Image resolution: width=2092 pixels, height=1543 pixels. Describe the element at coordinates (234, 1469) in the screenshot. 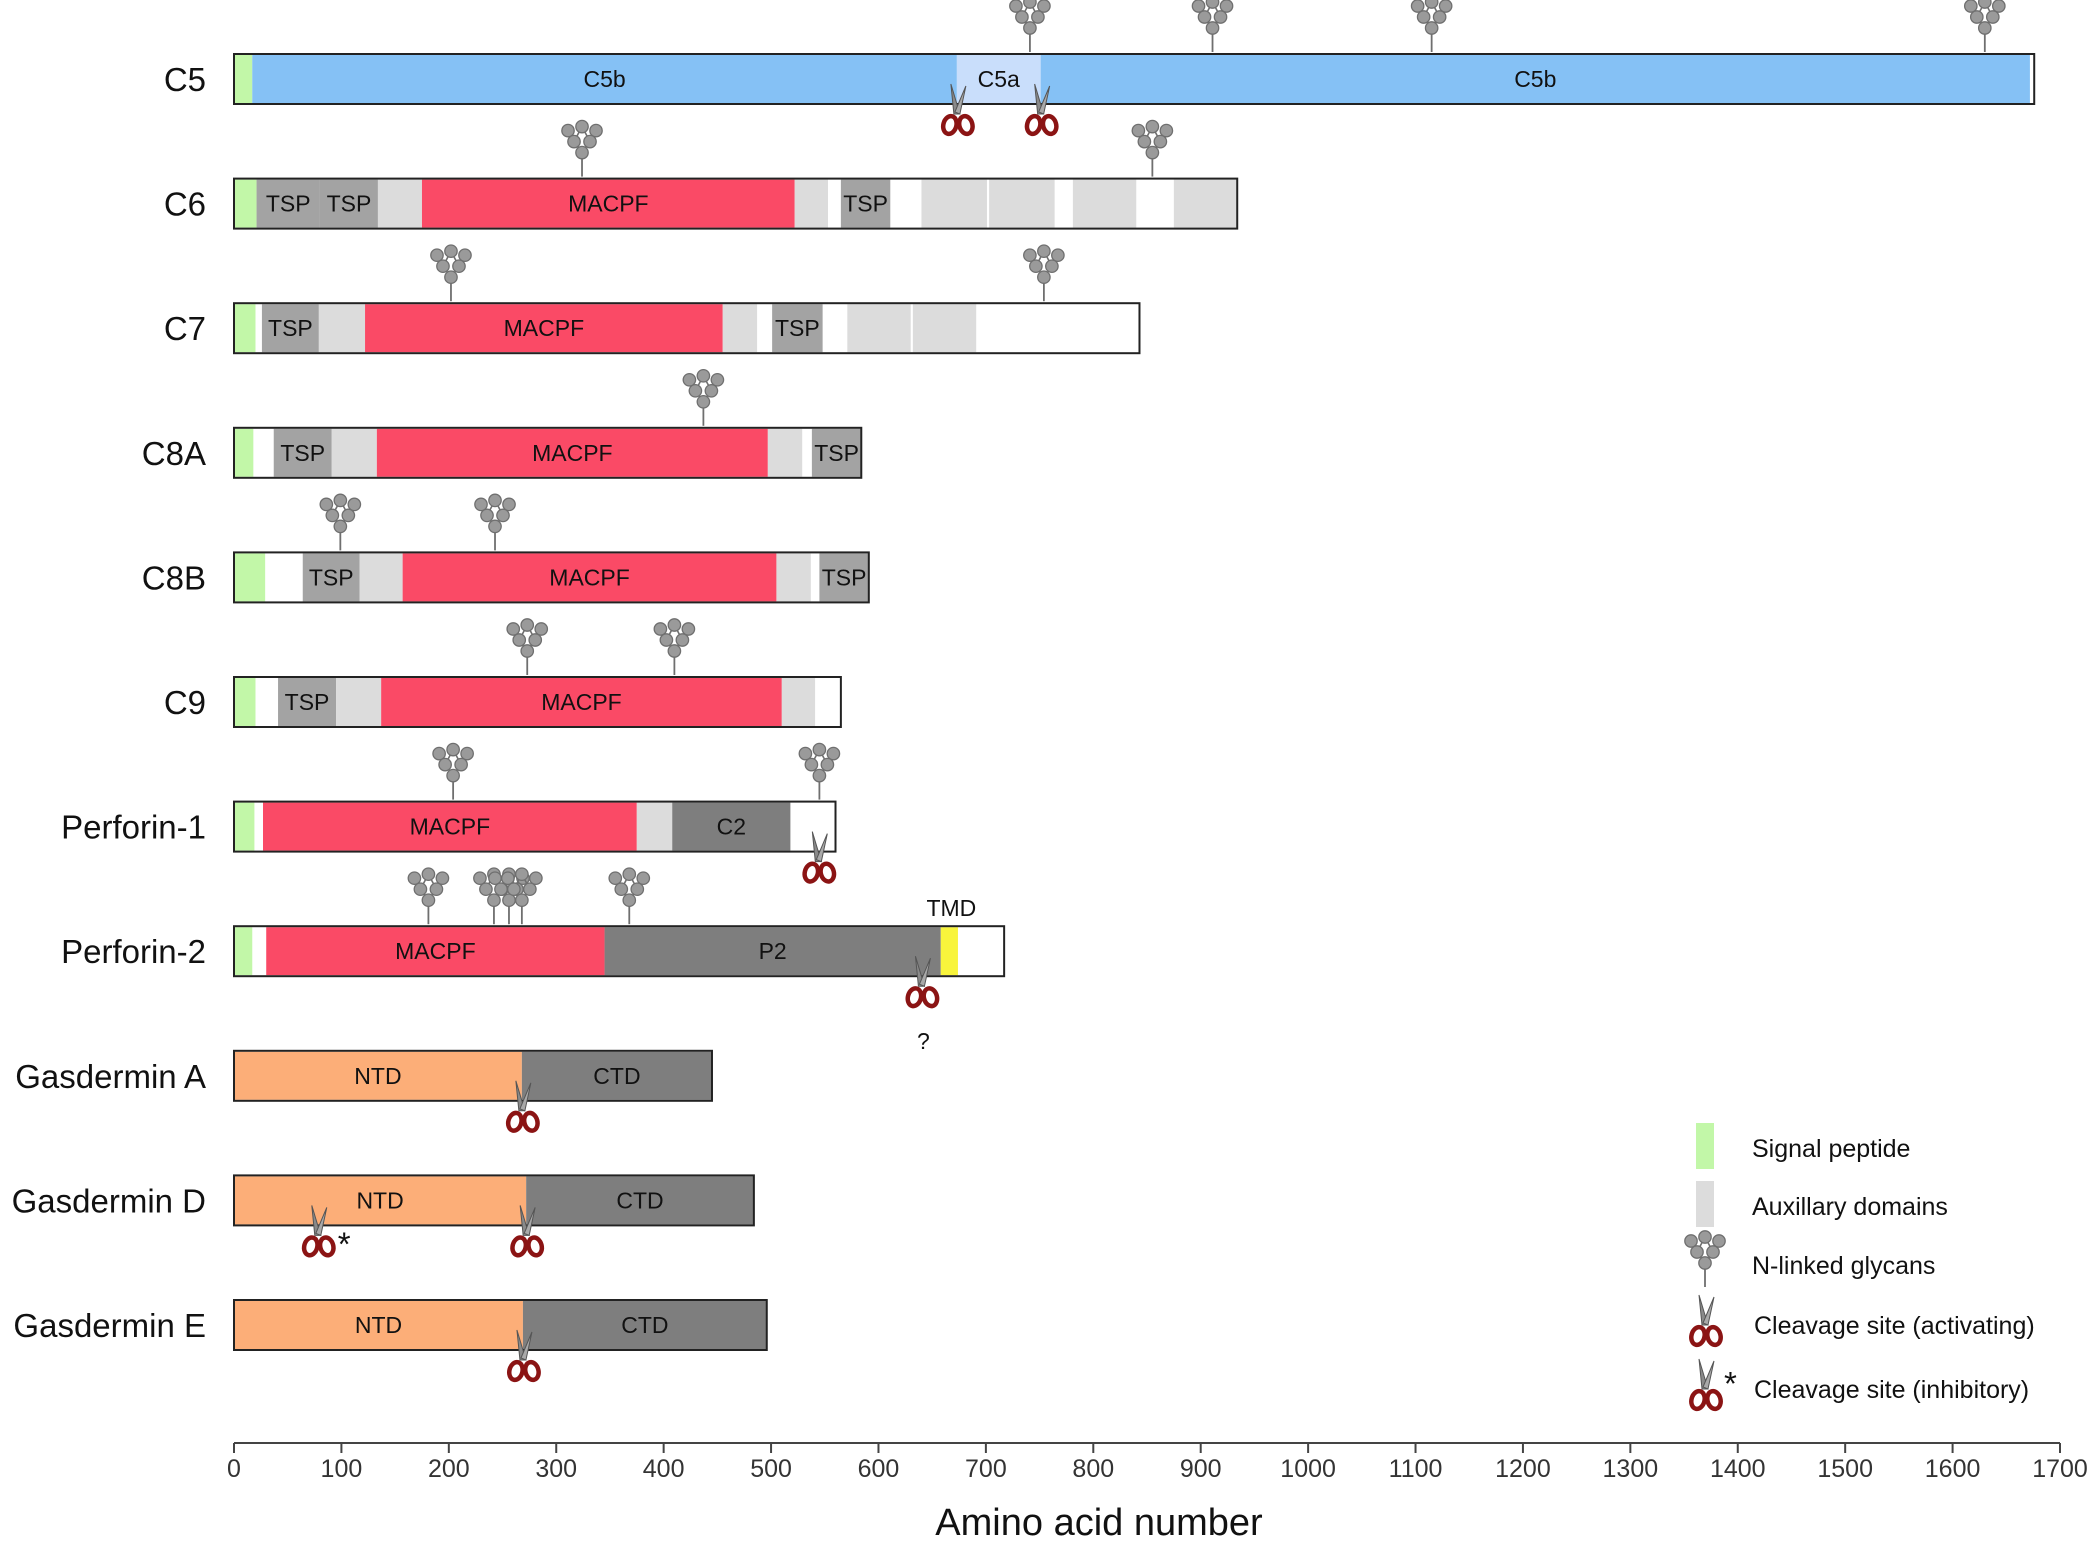

I see `tick-label: 0` at that location.